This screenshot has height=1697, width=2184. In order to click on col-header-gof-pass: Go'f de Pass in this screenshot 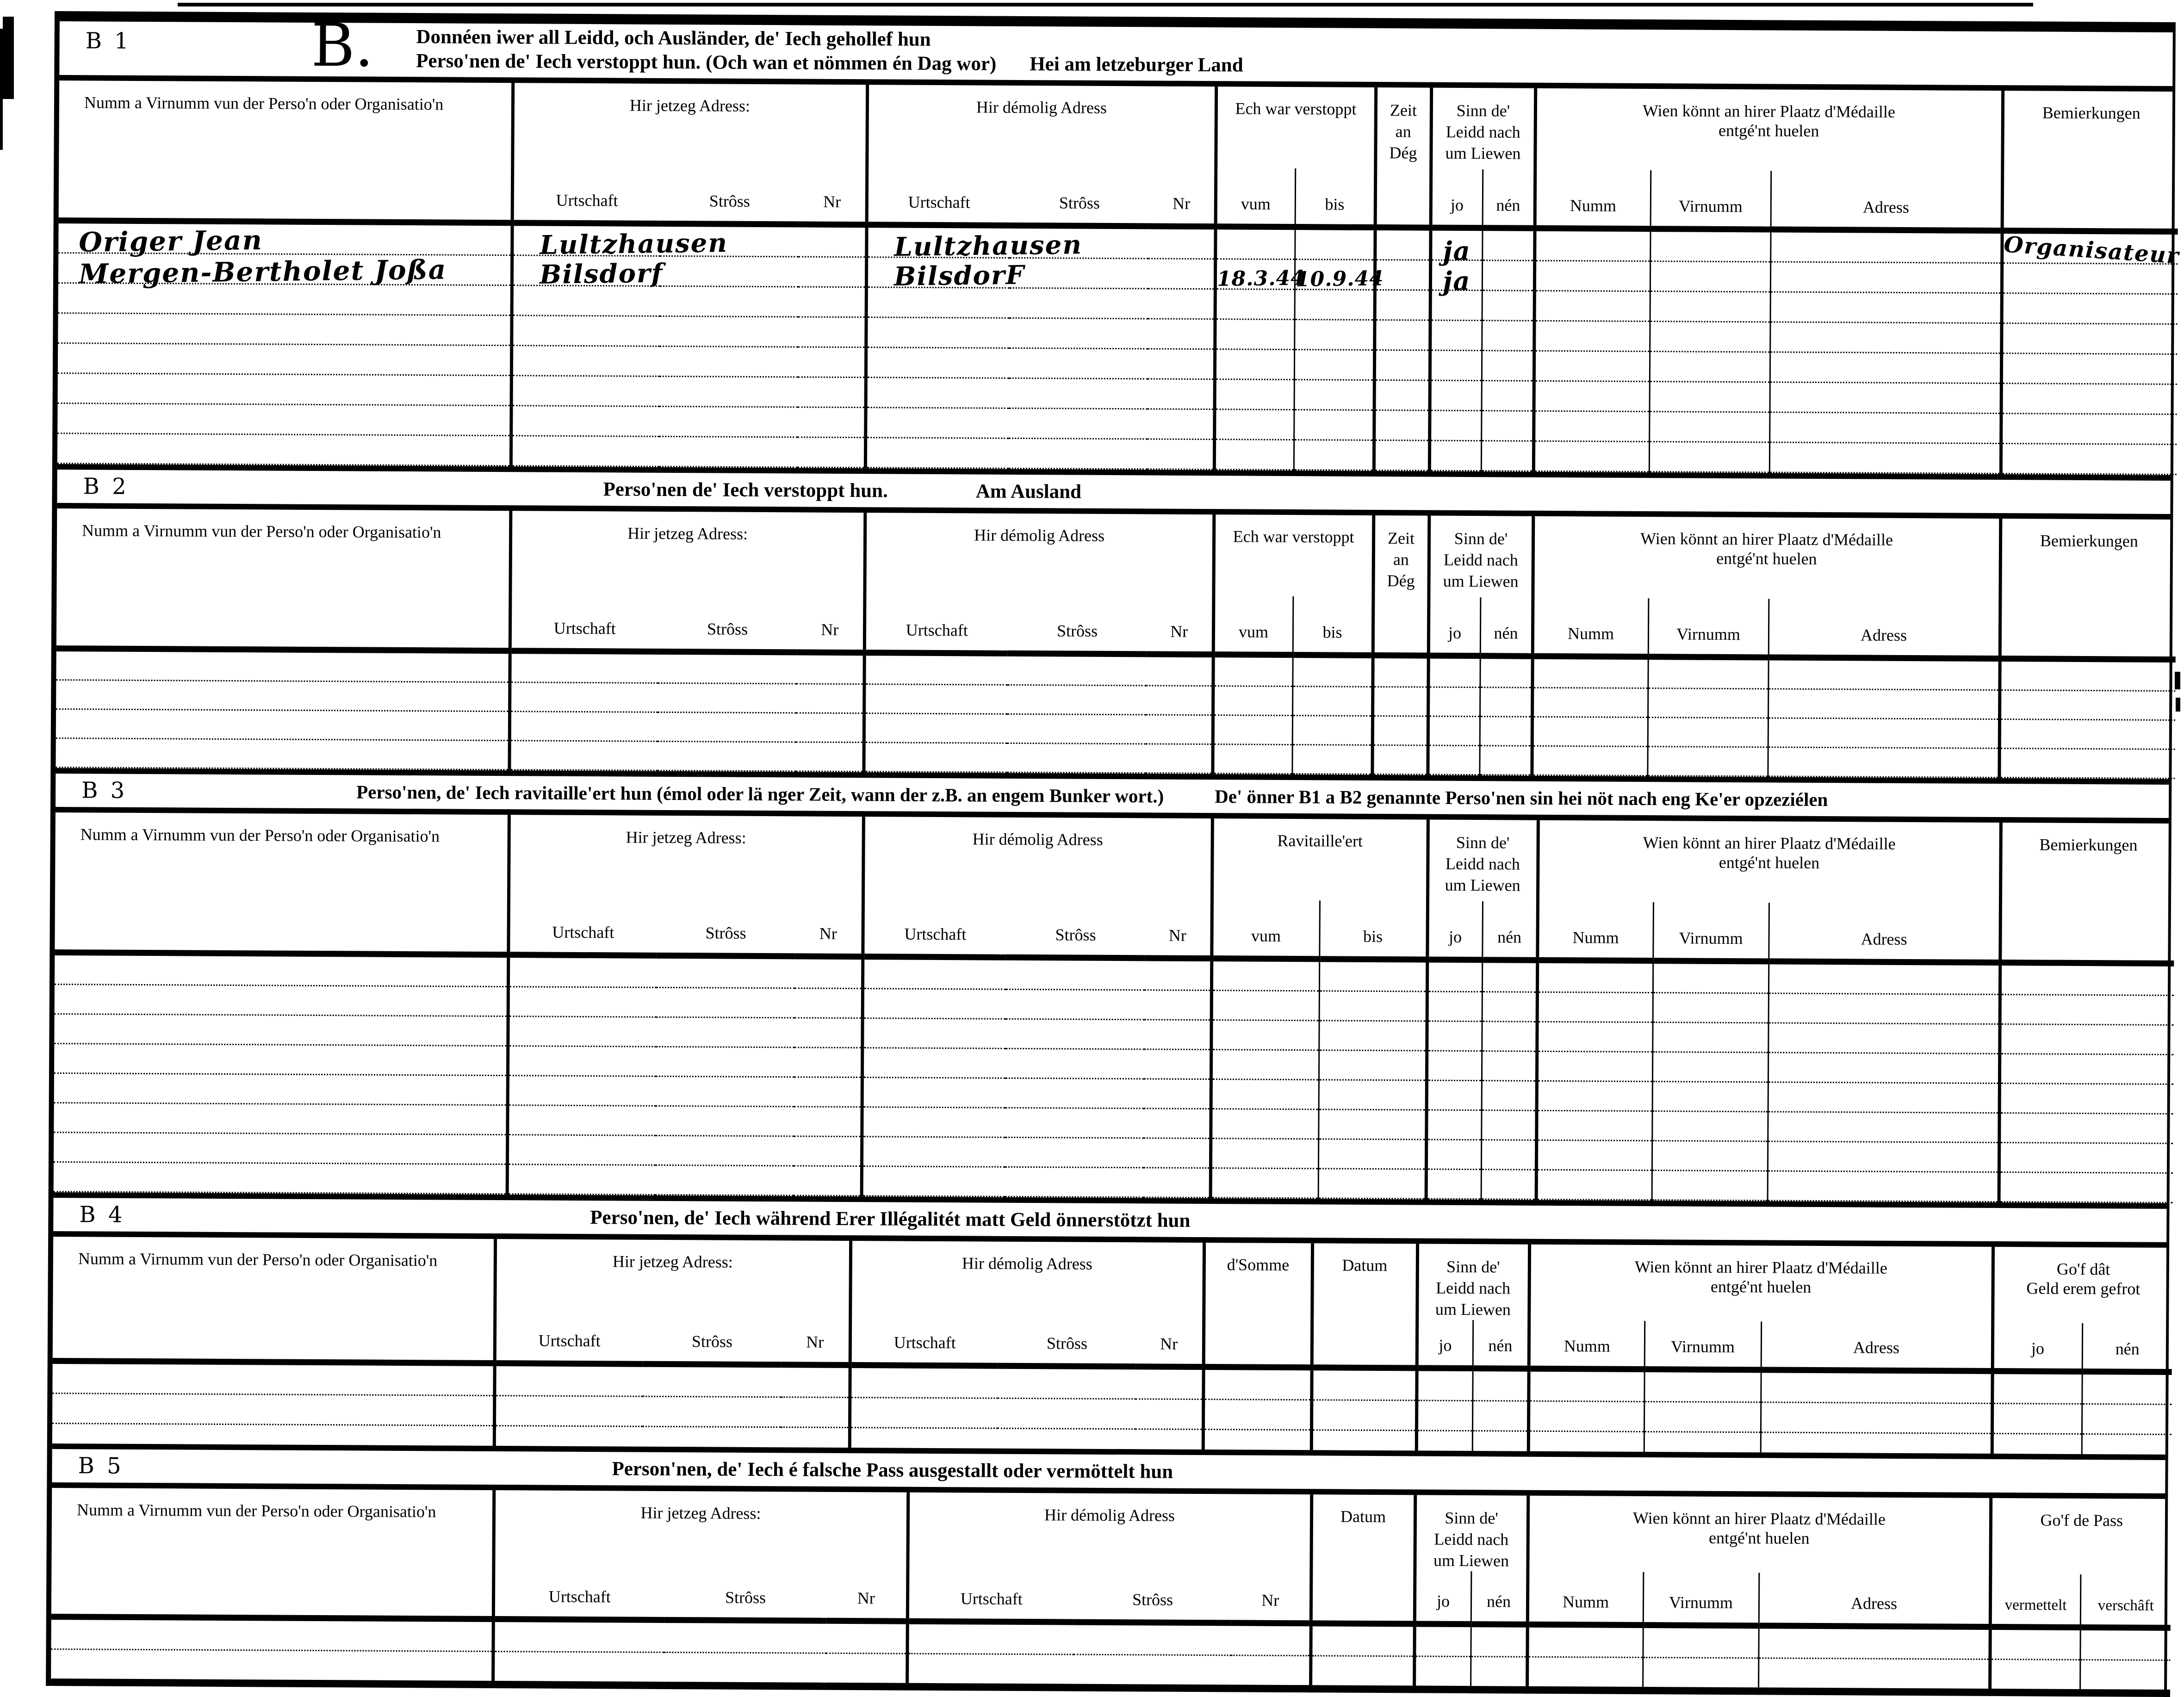, I will do `click(2081, 1536)`.